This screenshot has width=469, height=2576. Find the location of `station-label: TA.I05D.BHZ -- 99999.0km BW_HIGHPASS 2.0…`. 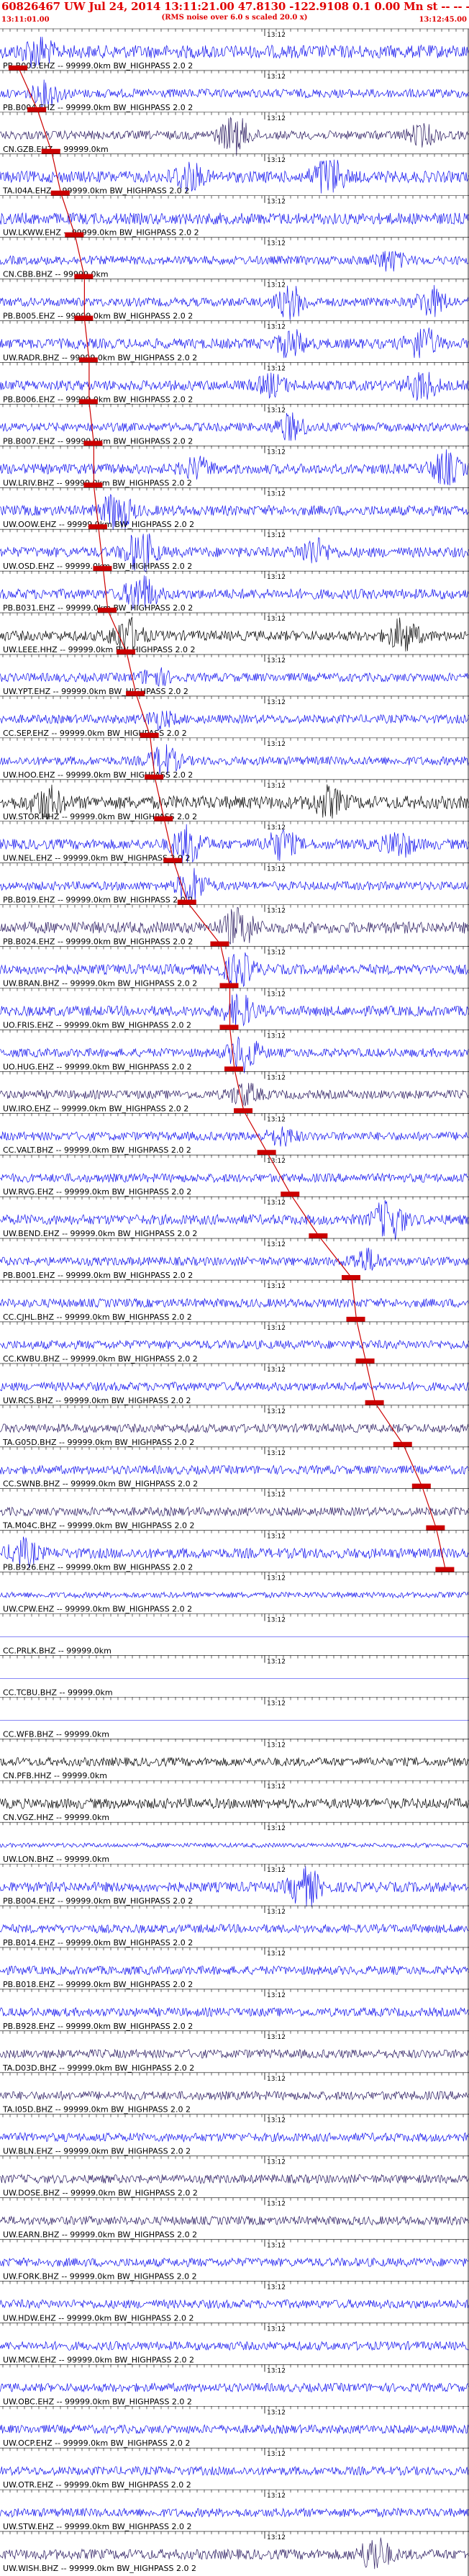

station-label: TA.I05D.BHZ -- 99999.0km BW_HIGHPASS 2.0… is located at coordinates (96, 2110).